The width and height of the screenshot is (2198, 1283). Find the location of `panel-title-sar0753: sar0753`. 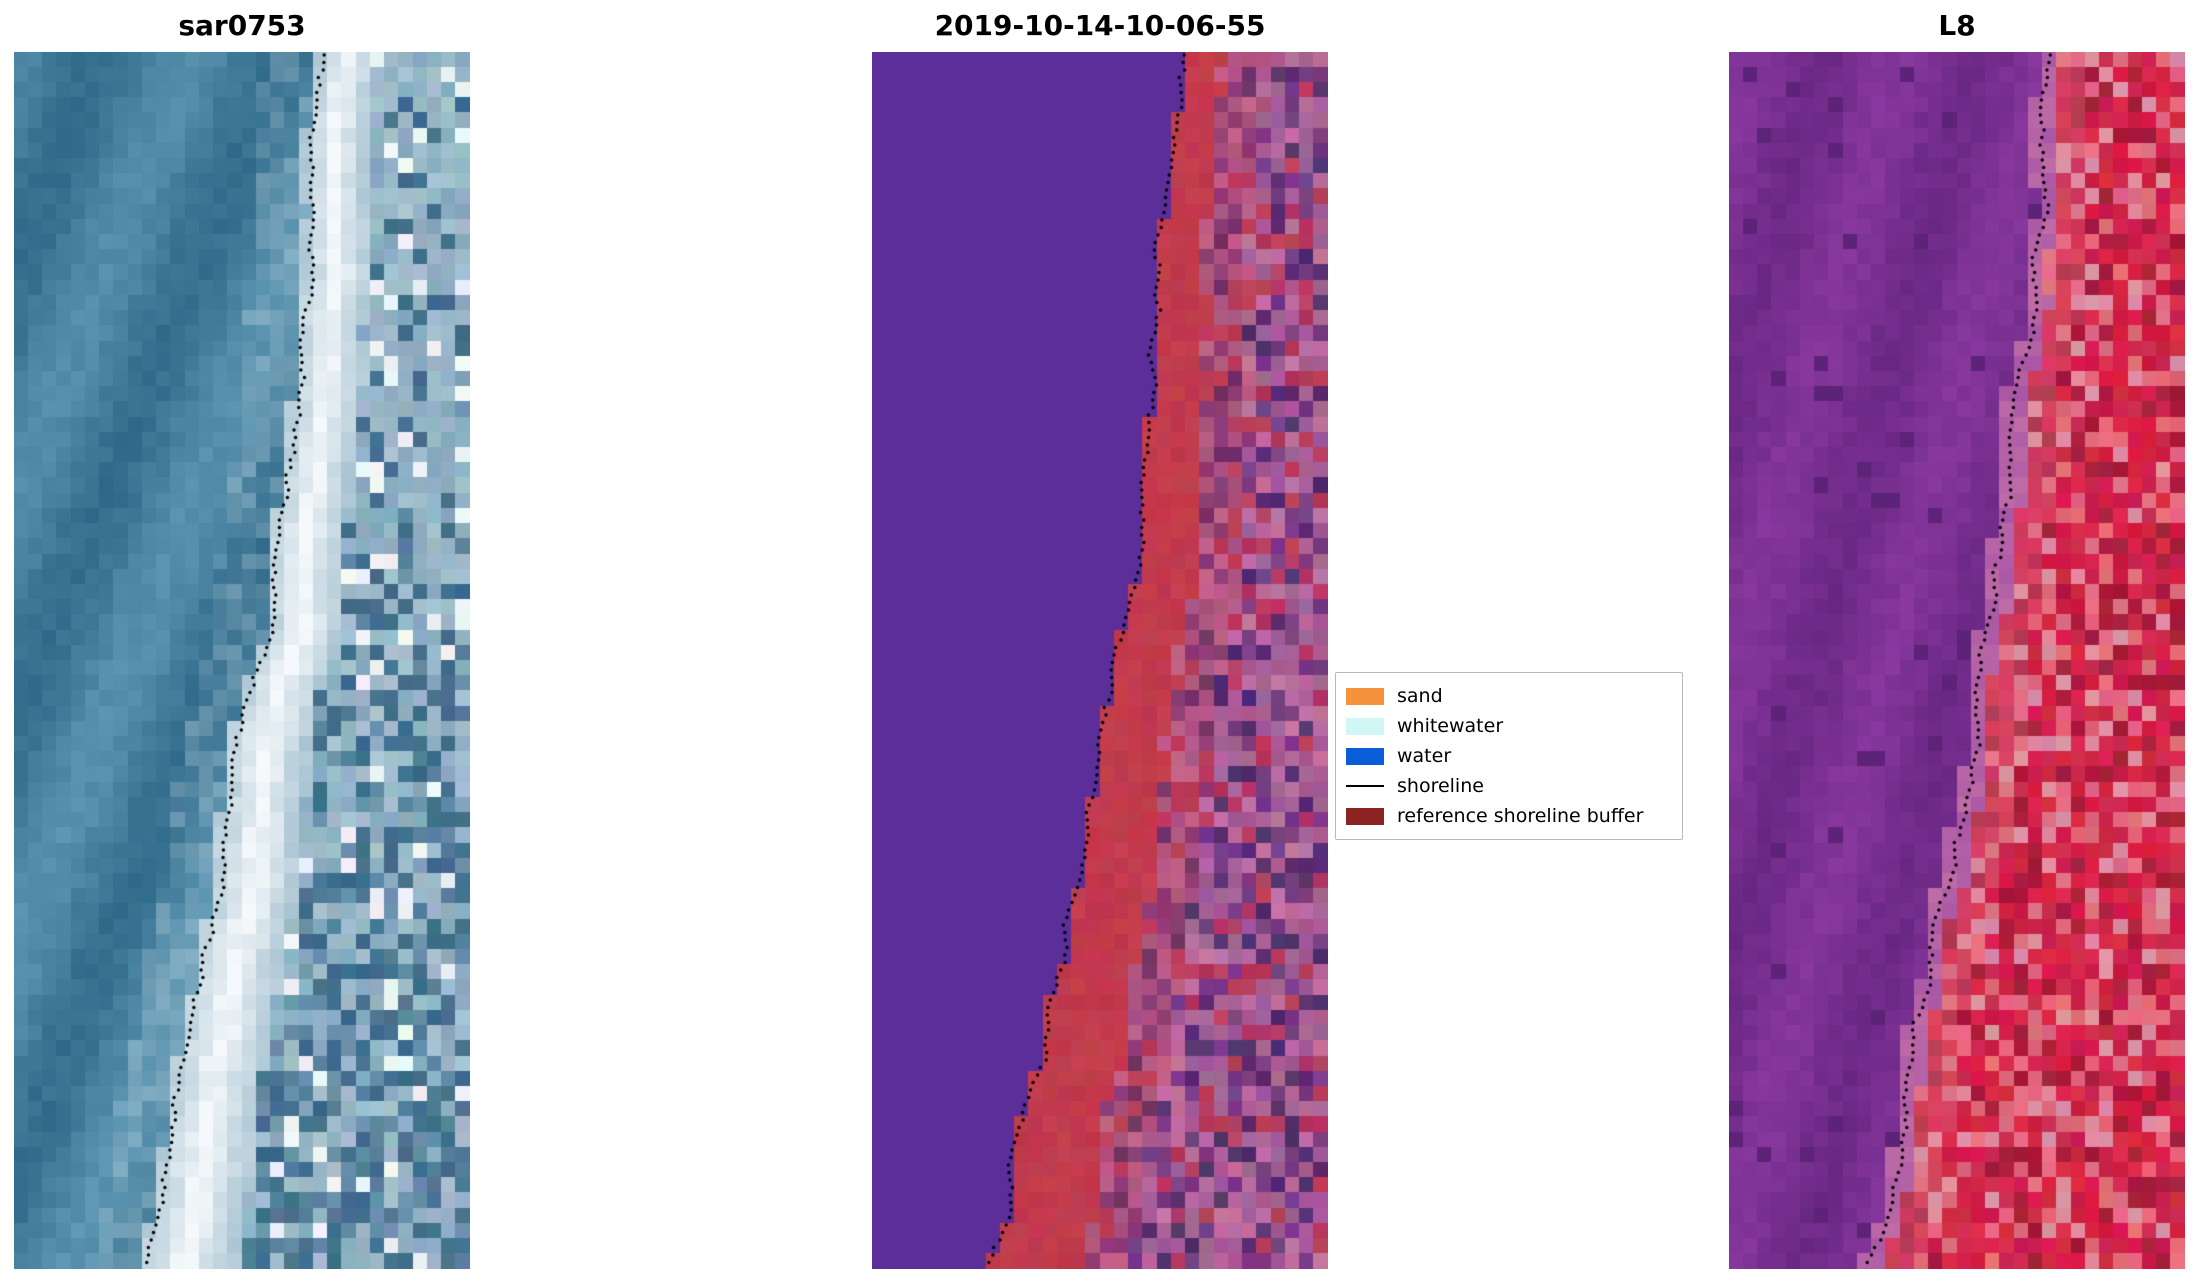

panel-title-sar0753: sar0753 is located at coordinates (242, 25).